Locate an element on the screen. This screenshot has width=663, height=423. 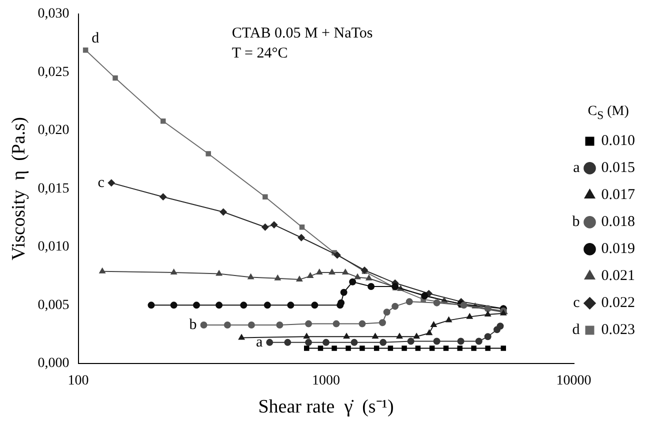
legend-label: 0.010 is located at coordinates (618, 141).